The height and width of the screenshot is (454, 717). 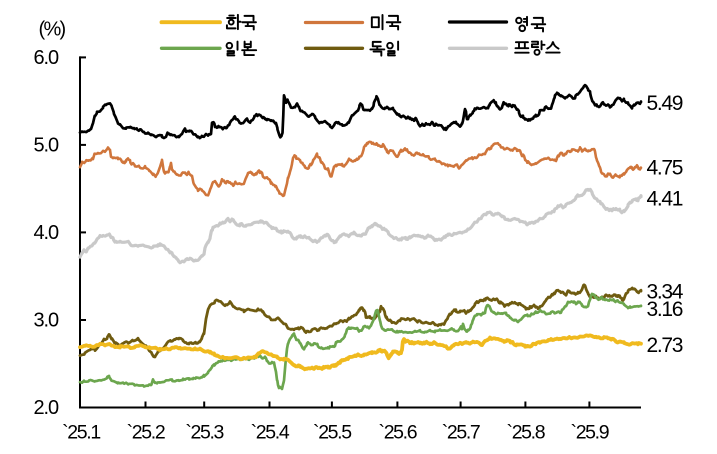 I want to click on svg-text: 2.73, so click(x=665, y=345).